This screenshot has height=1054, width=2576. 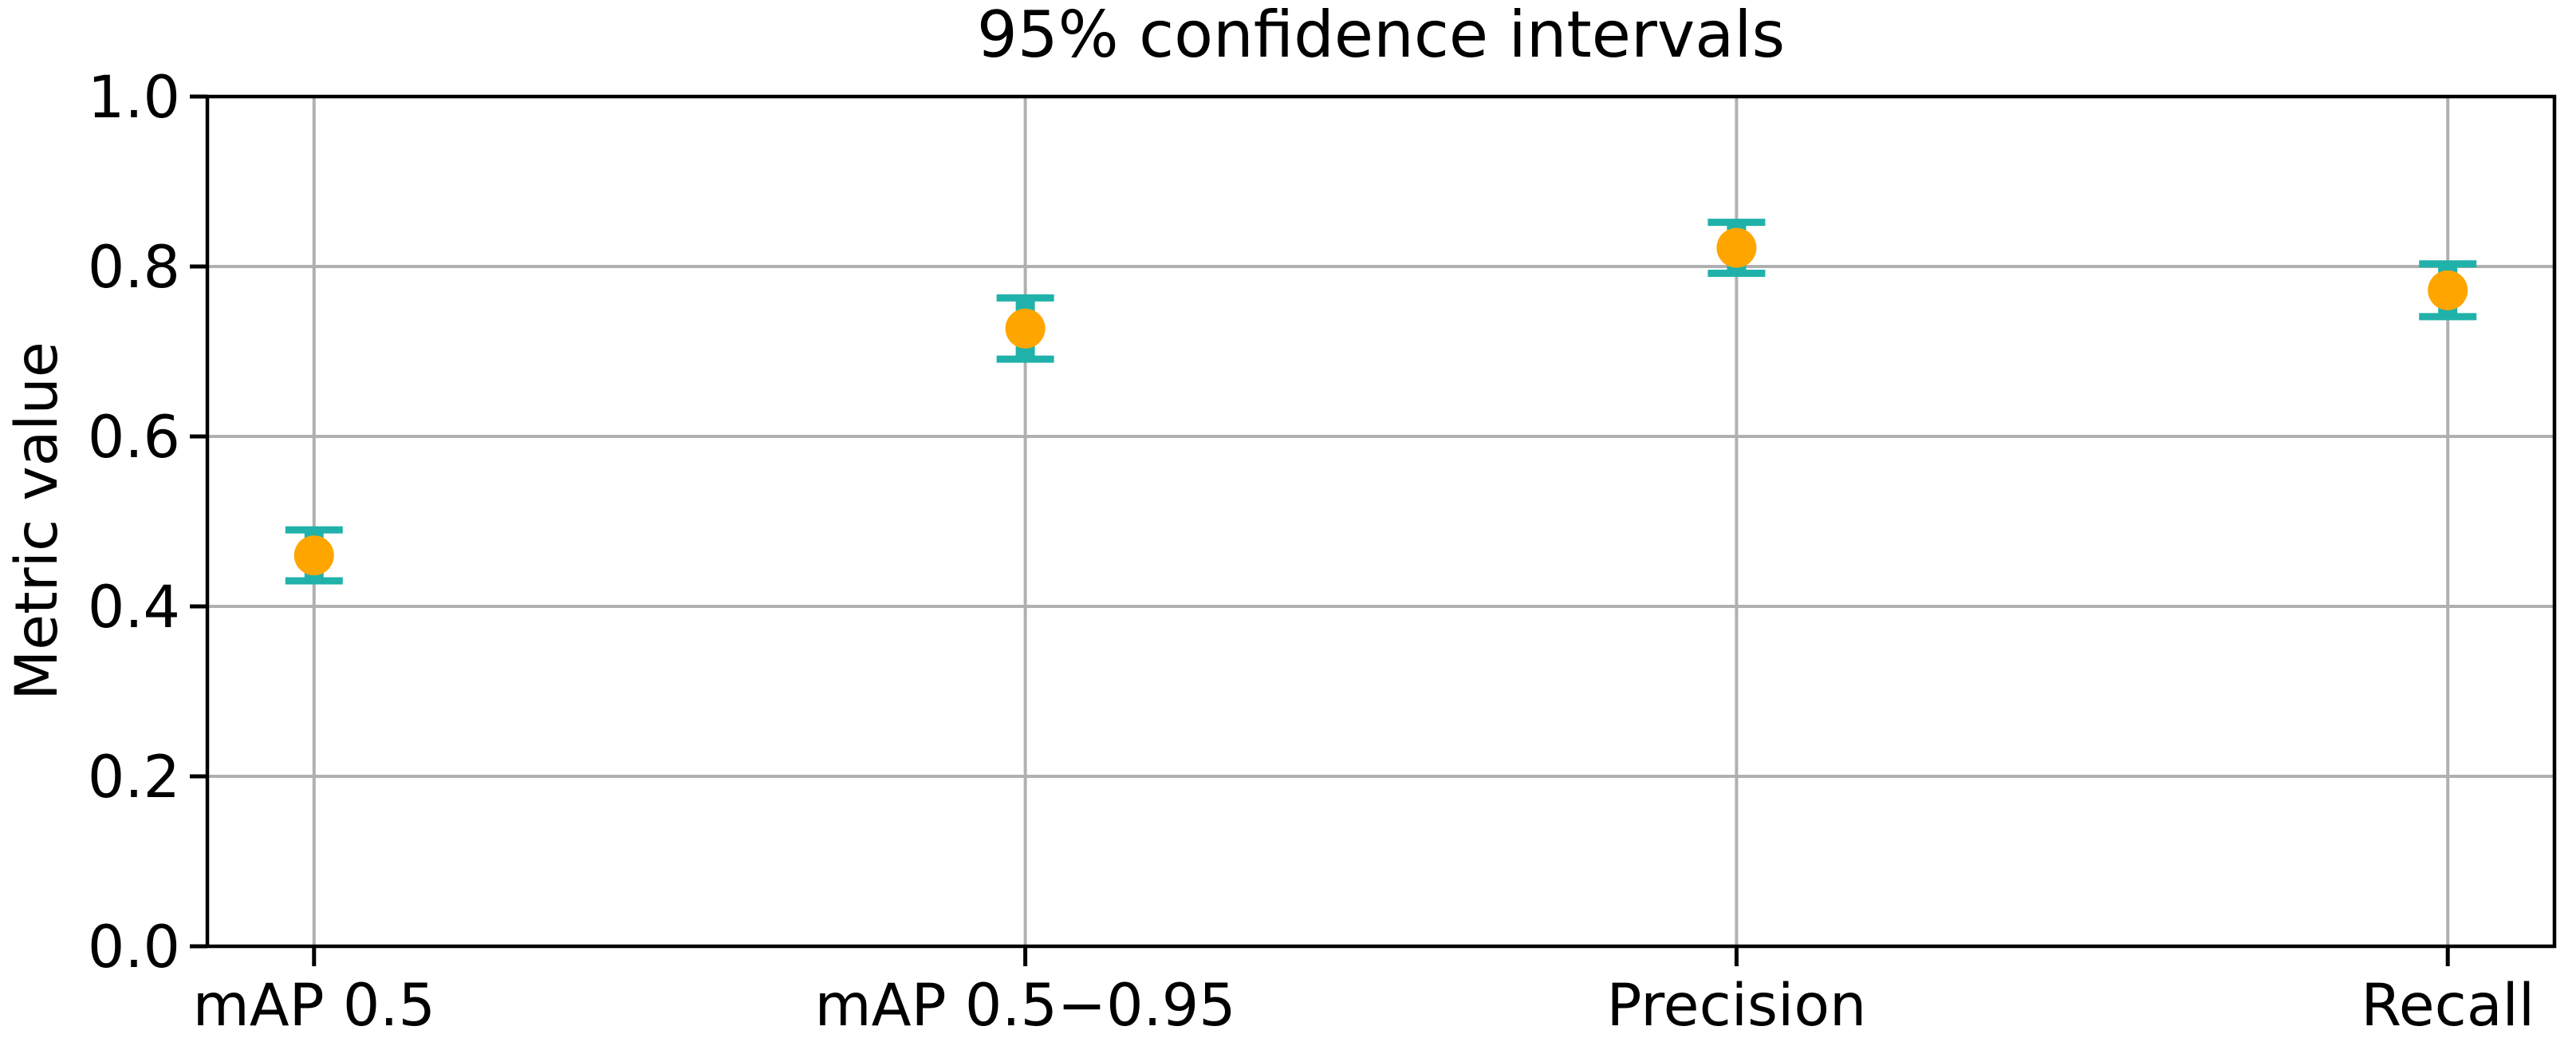 I want to click on x-tick-label: mAP 0.5−0.95, so click(x=1025, y=1006).